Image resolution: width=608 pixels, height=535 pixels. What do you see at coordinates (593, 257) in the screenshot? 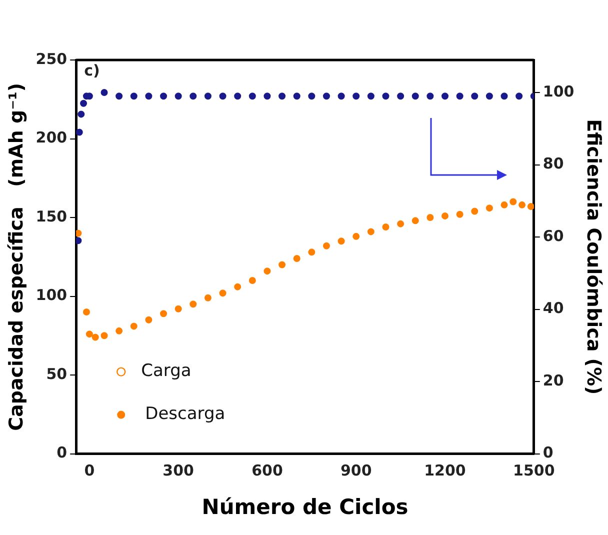
I see `y2-axis-title: Eficiencia Coulómbica (%)` at bounding box center [593, 257].